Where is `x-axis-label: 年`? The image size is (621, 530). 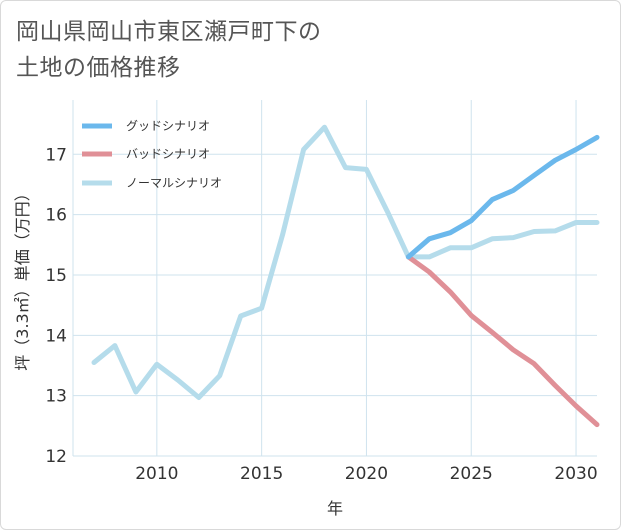 x-axis-label: 年 is located at coordinates (335, 508).